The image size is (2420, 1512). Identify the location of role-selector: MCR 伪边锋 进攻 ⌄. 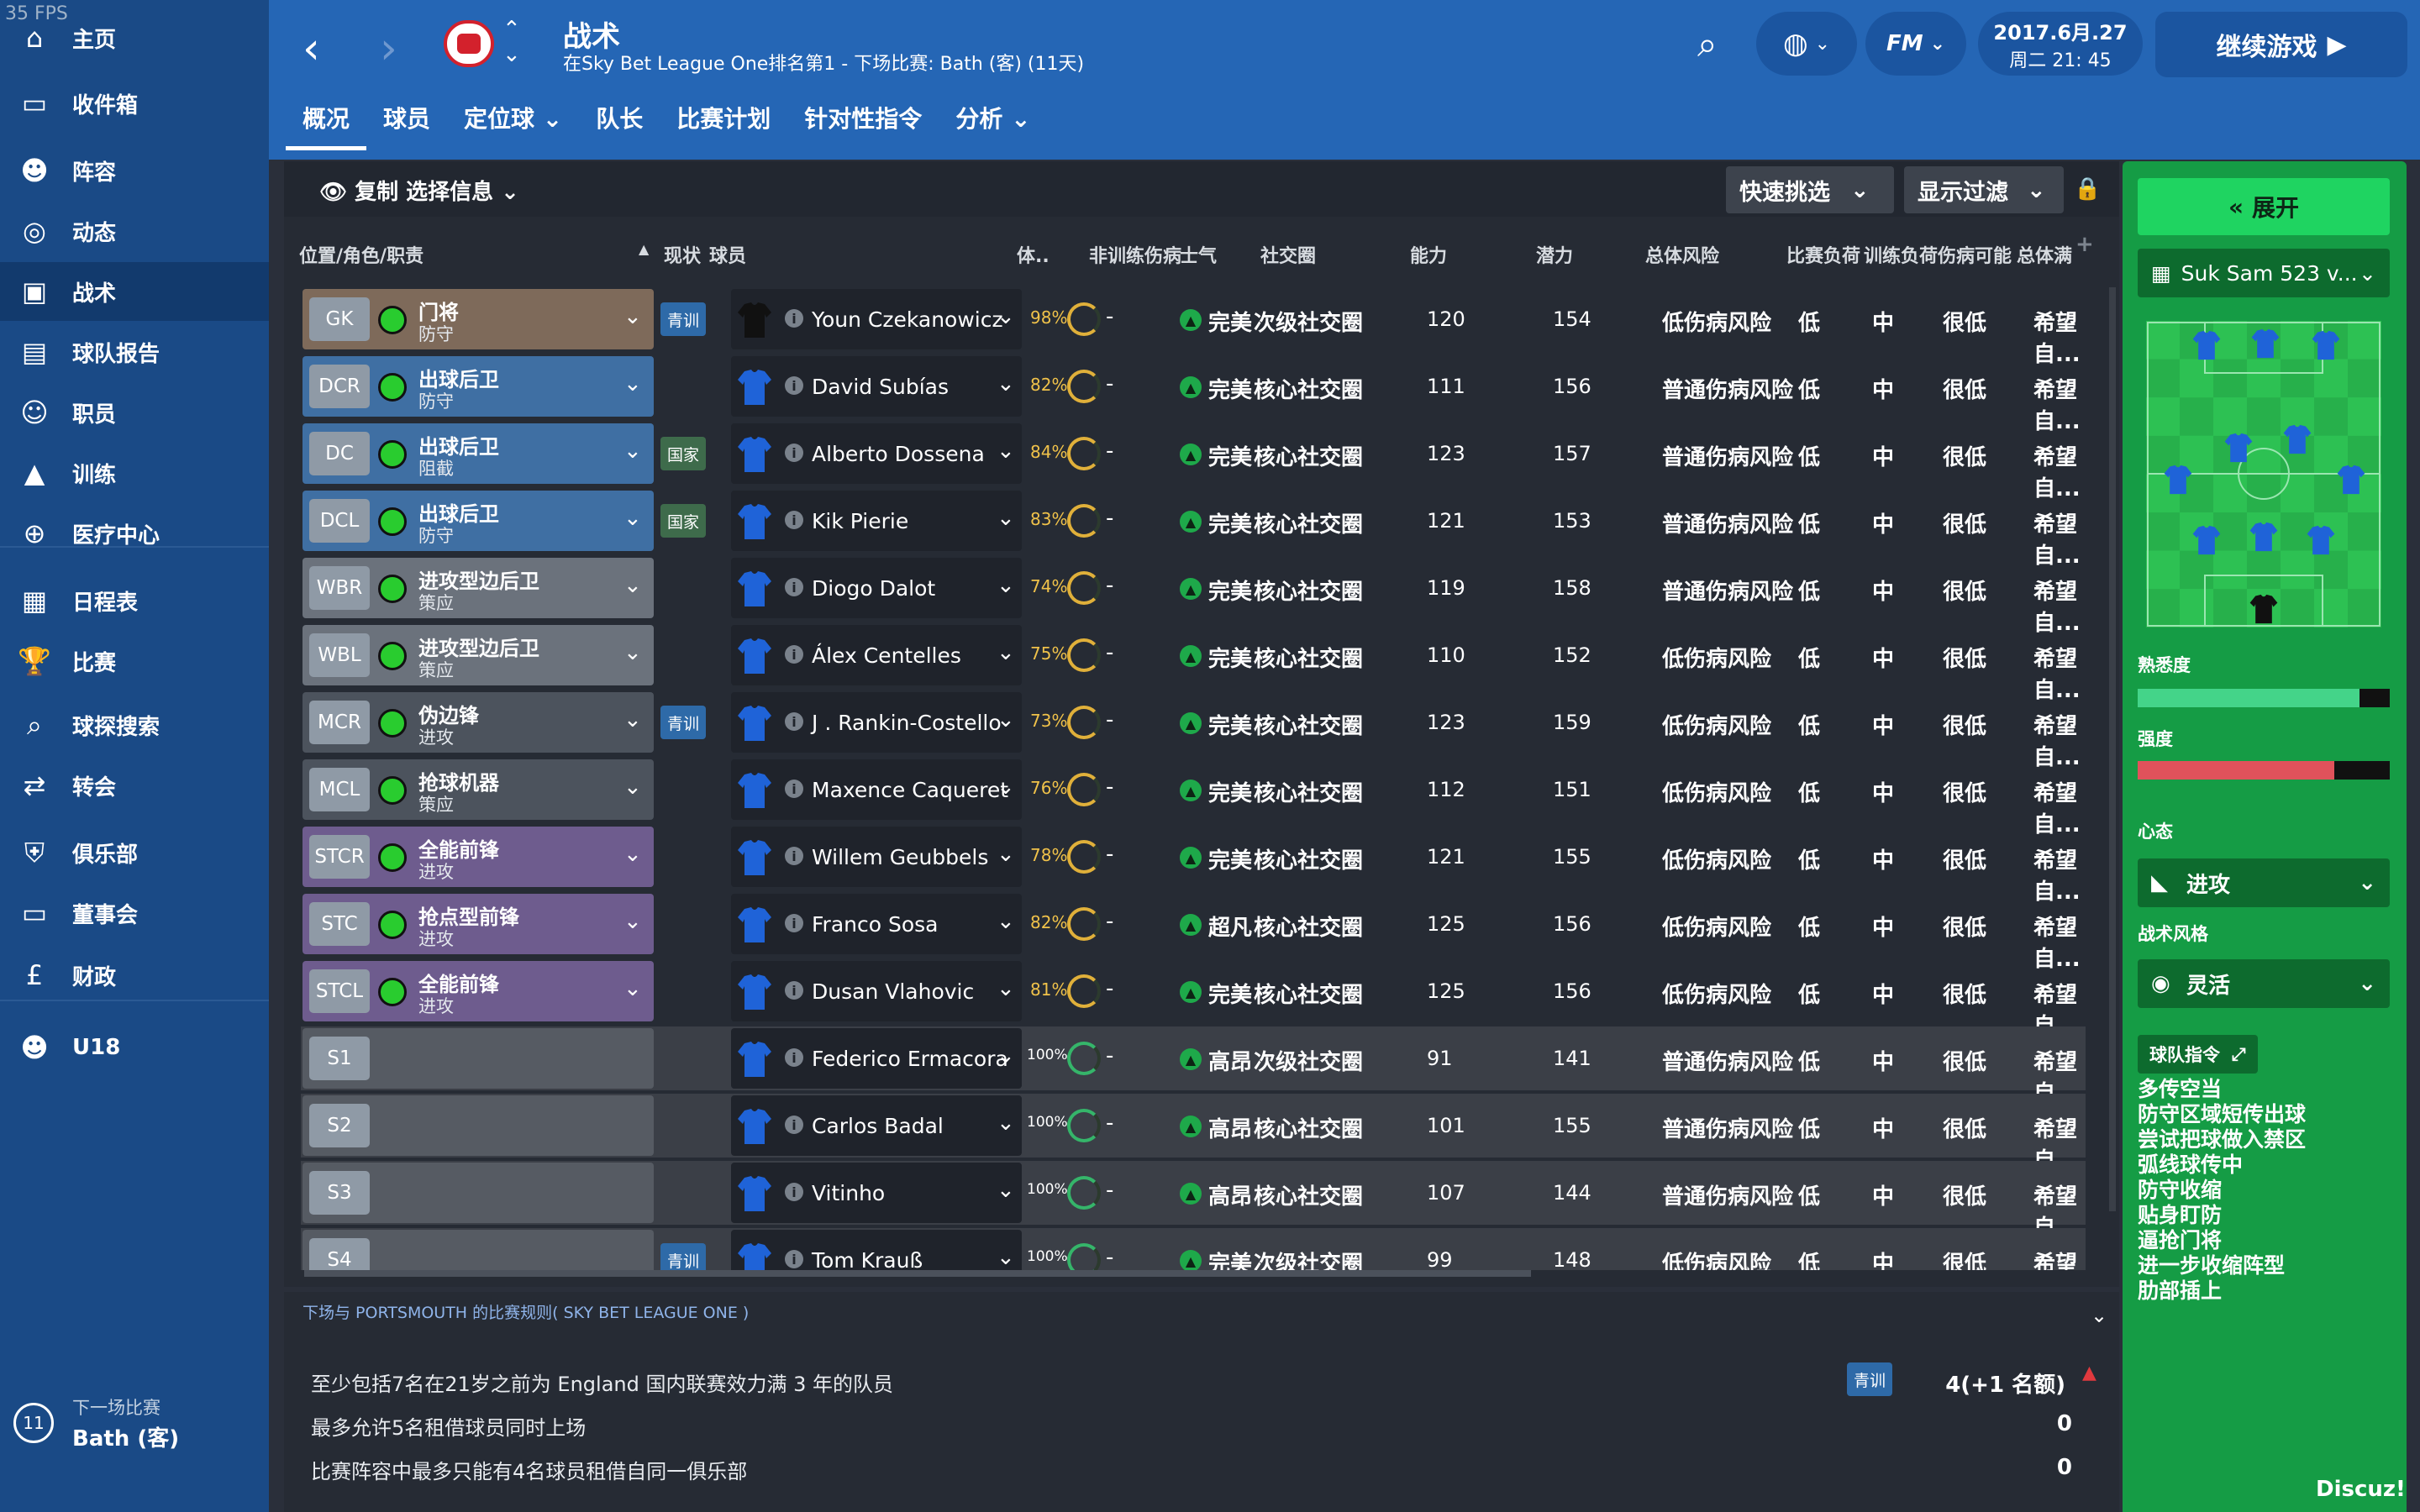
(478, 722).